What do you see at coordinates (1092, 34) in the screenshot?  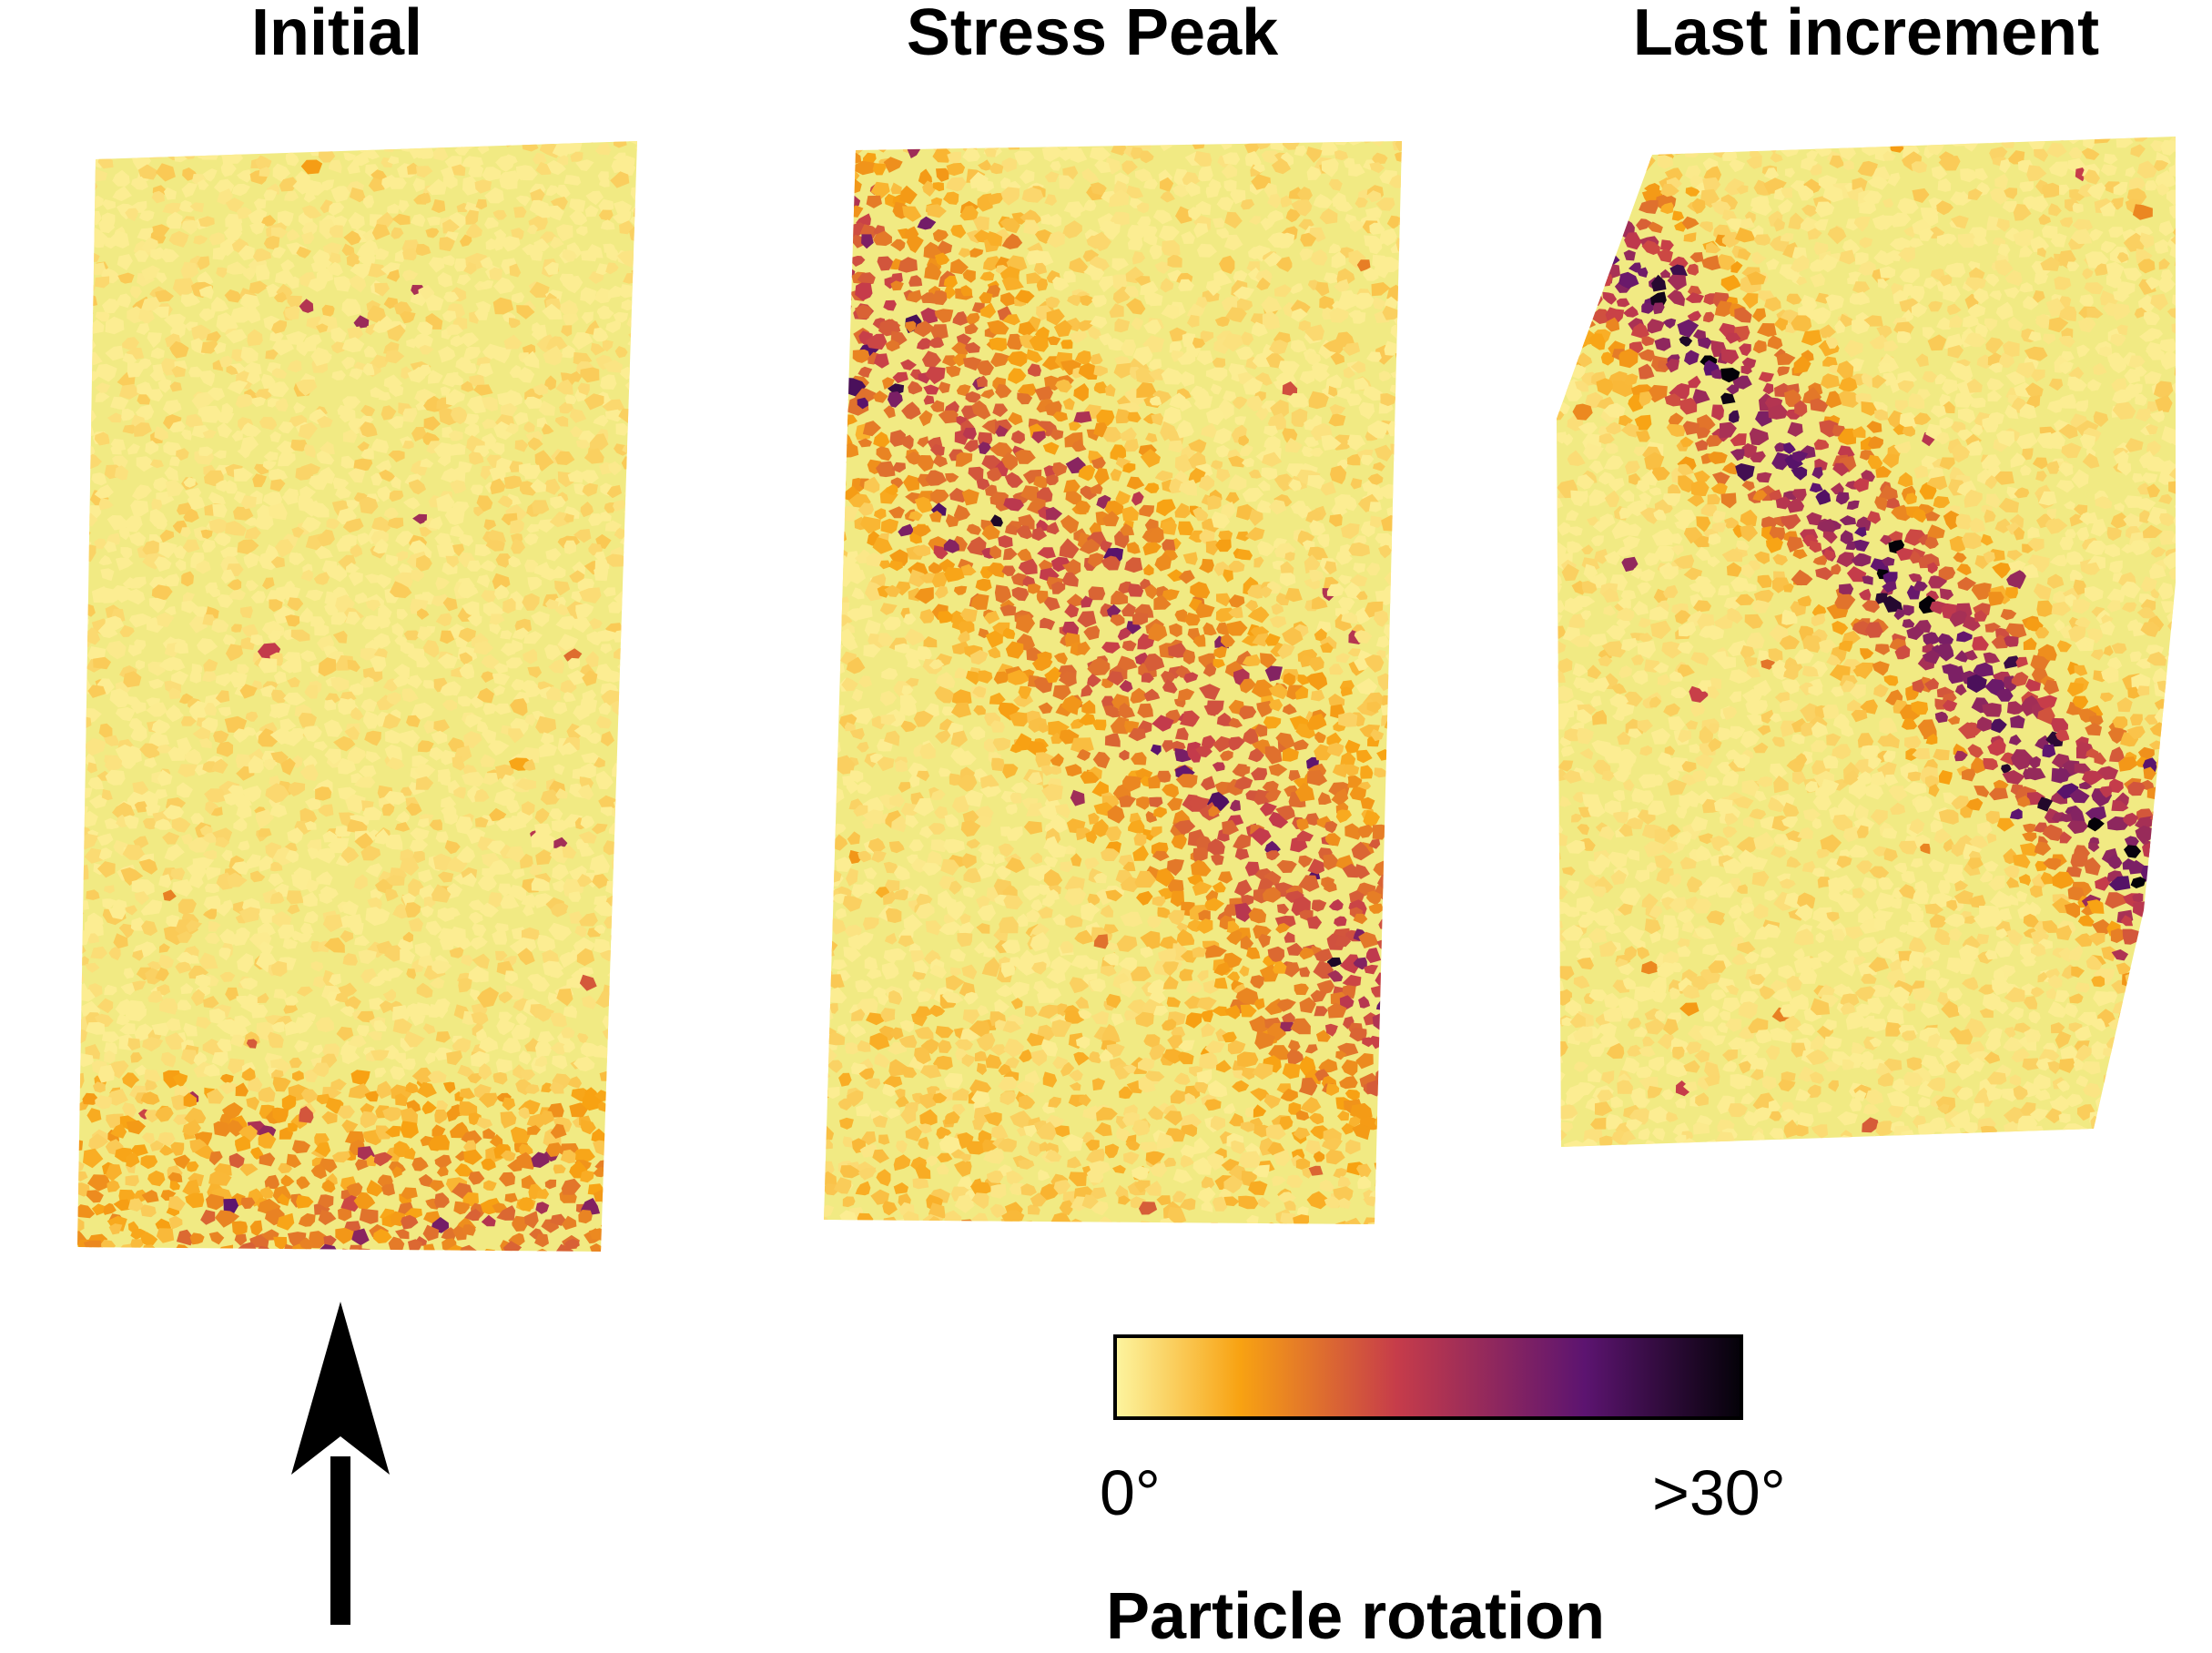 I see `panel-title-stress-peak: Stress Peak` at bounding box center [1092, 34].